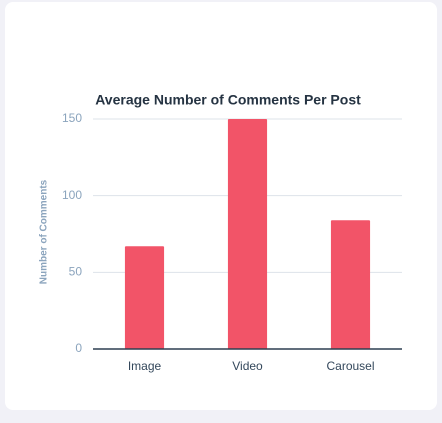 The height and width of the screenshot is (423, 442). I want to click on y-tick-label: 100, so click(72, 195).